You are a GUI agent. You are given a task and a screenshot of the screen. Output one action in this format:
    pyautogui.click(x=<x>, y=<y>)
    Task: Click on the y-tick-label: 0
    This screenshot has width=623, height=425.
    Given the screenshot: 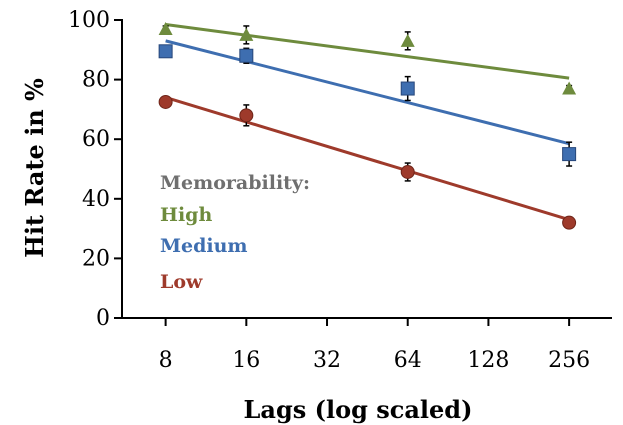 What is the action you would take?
    pyautogui.click(x=103, y=318)
    